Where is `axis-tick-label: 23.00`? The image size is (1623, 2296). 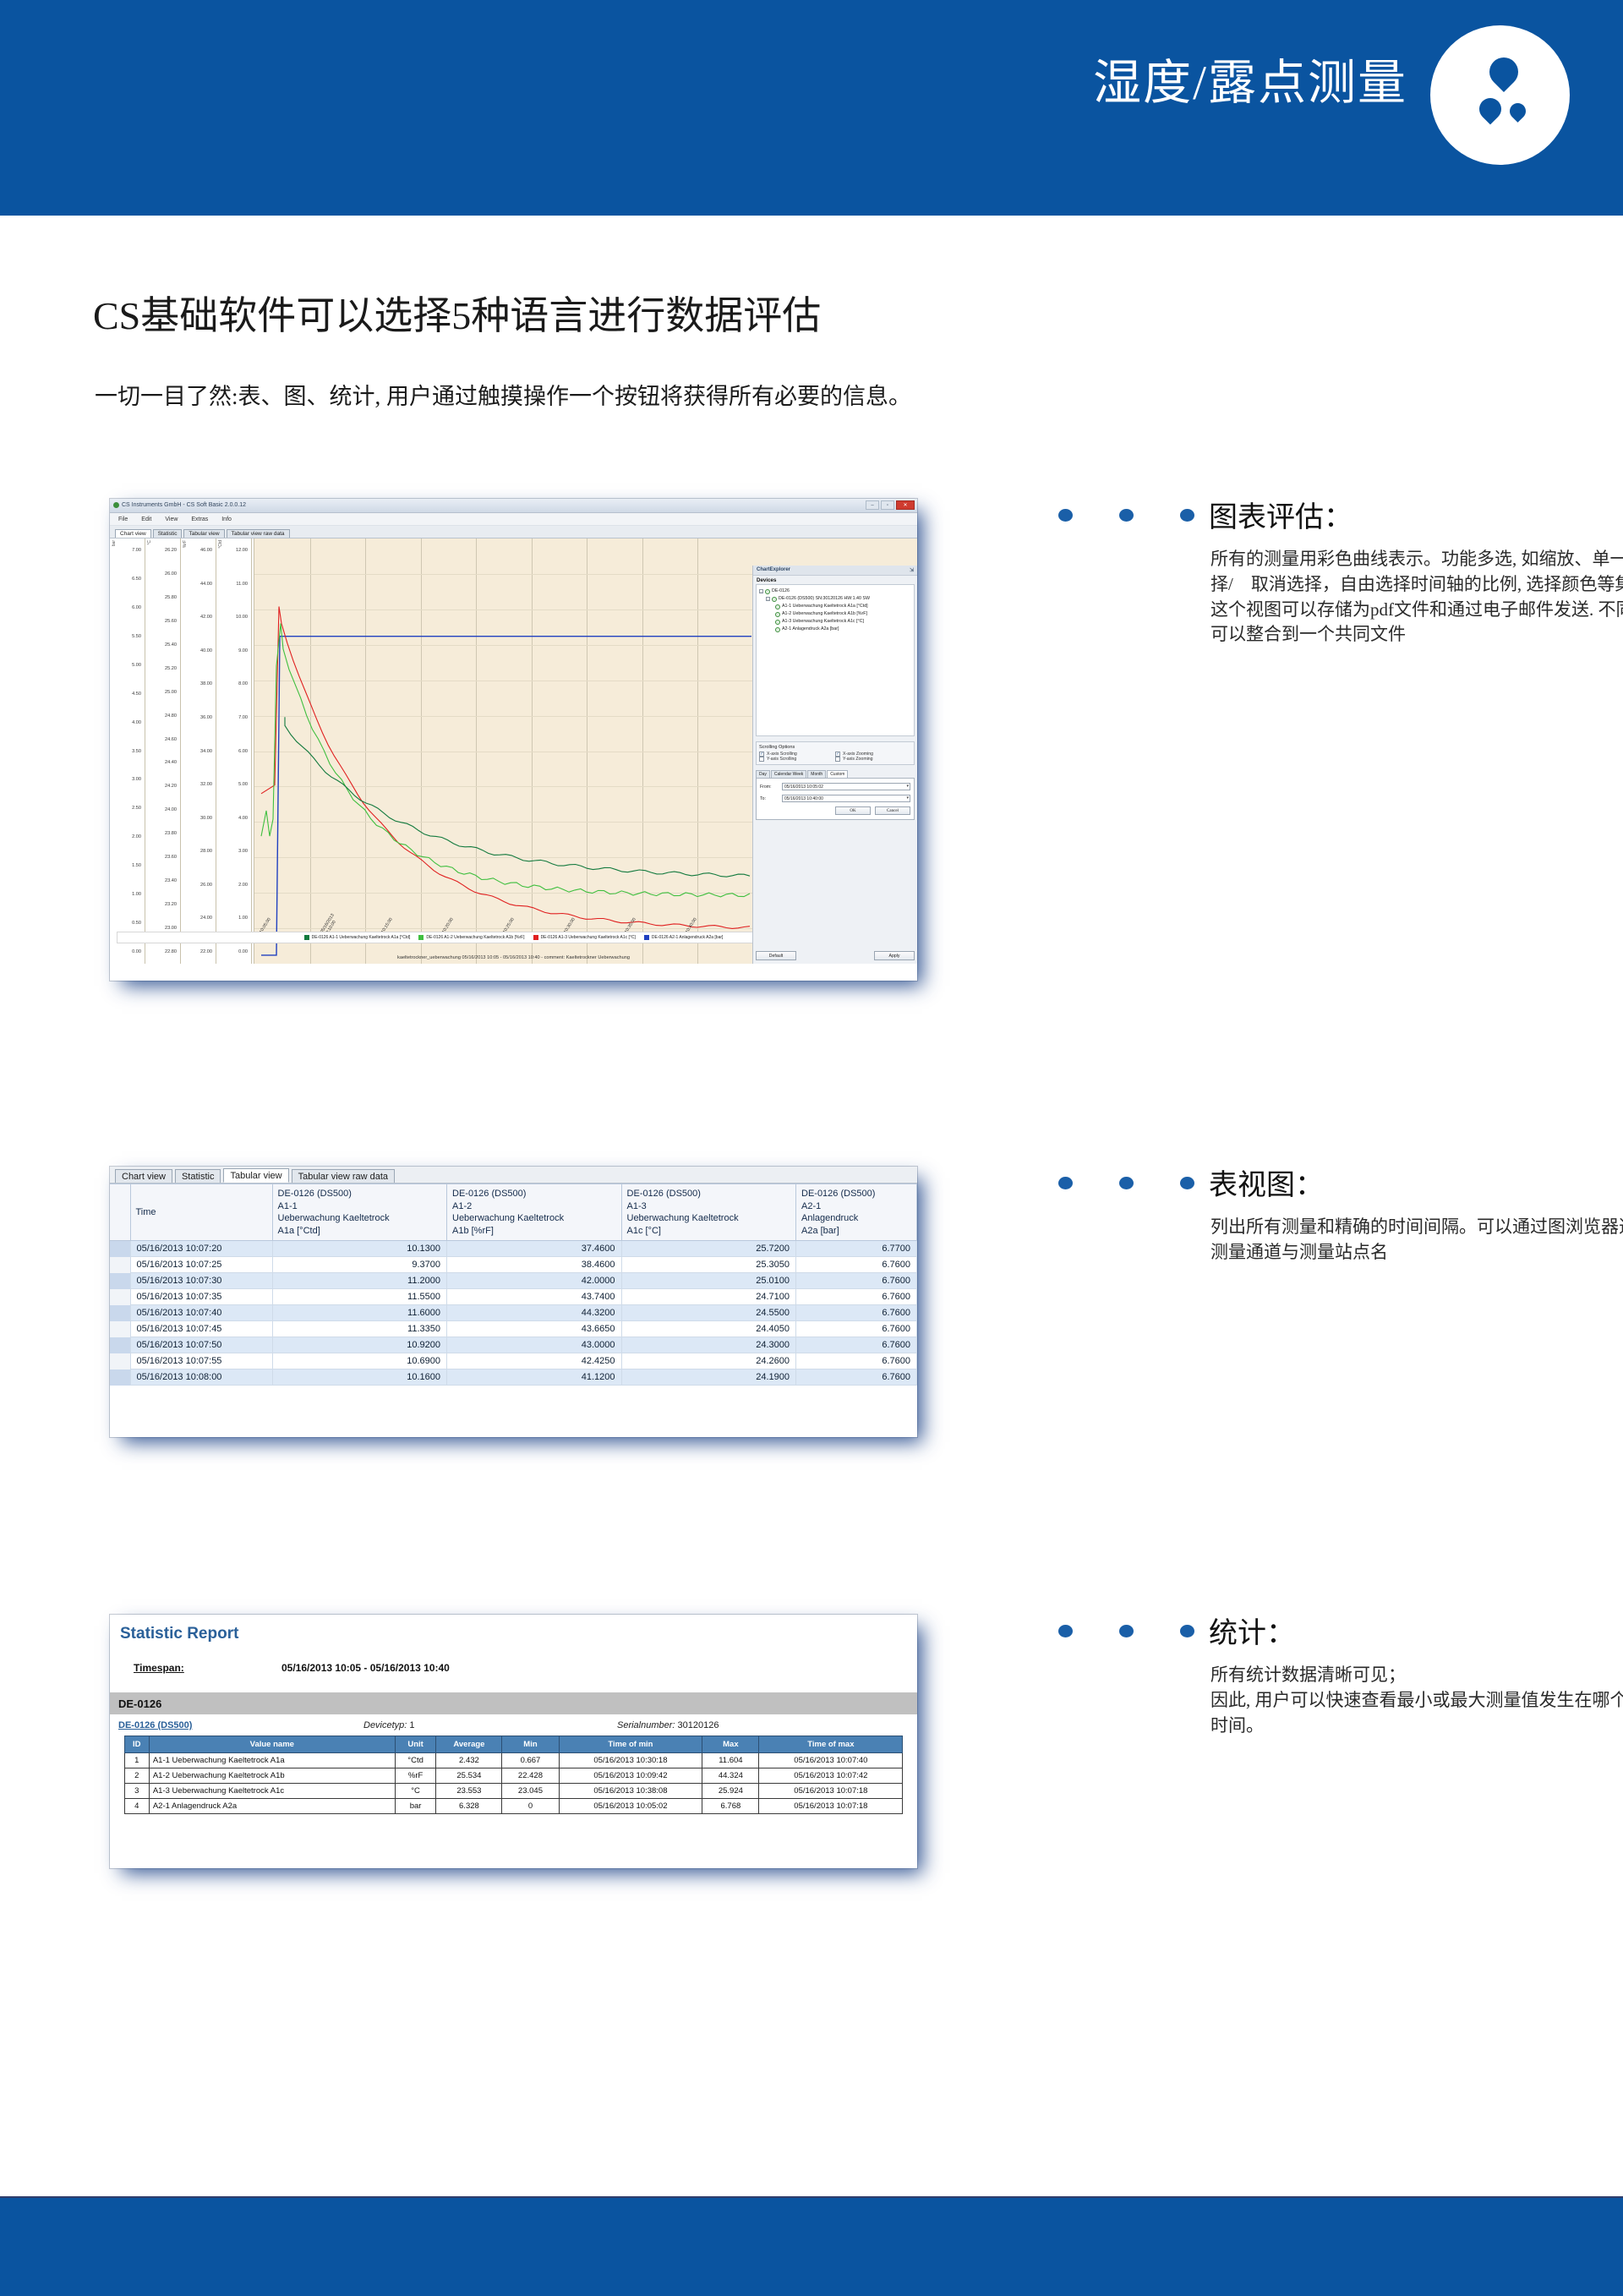
axis-tick-label: 23.00 is located at coordinates (171, 929).